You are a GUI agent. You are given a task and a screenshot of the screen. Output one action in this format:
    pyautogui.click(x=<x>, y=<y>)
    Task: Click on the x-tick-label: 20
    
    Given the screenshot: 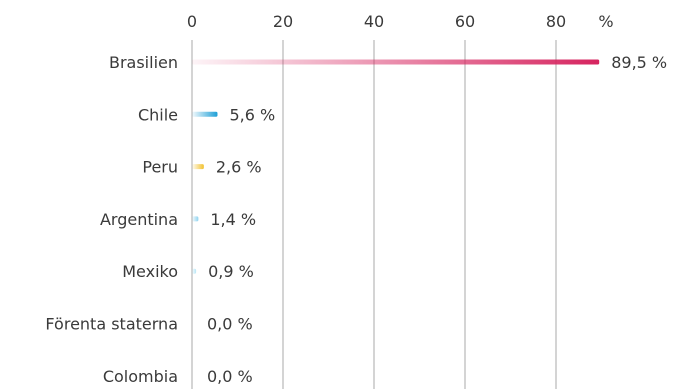 What is the action you would take?
    pyautogui.click(x=283, y=21)
    